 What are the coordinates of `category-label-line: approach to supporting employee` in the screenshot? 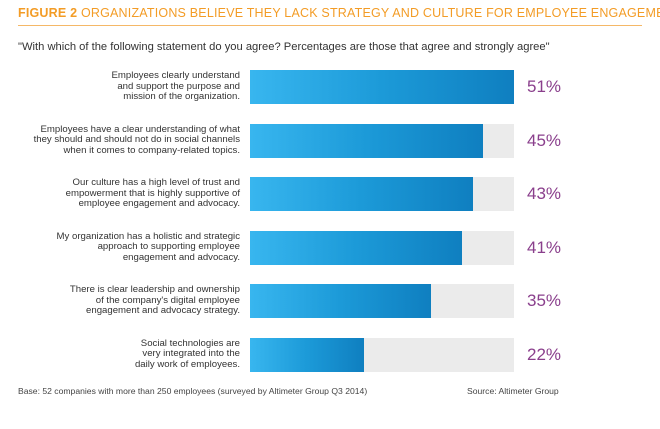 It's located at (168, 247).